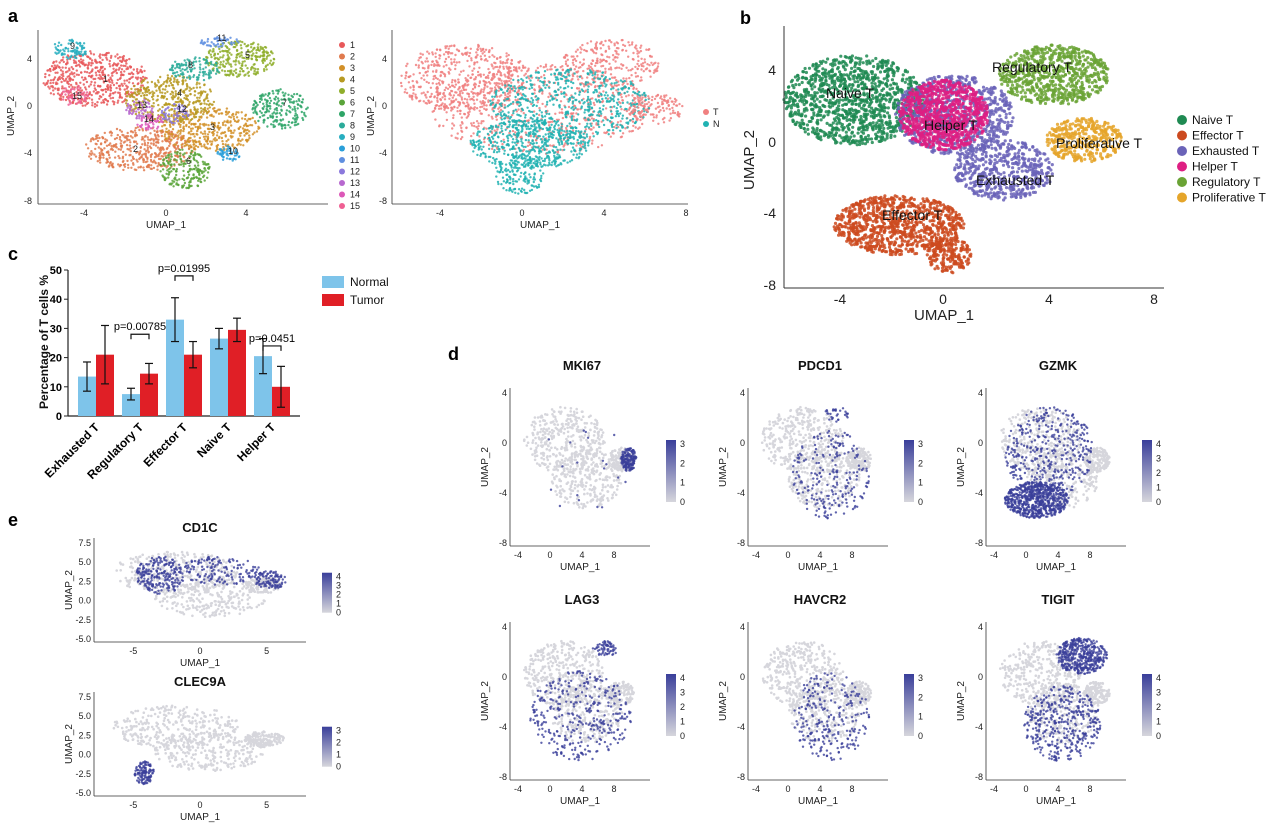 The width and height of the screenshot is (1268, 826). I want to click on cluster-label: 13, so click(142, 105).